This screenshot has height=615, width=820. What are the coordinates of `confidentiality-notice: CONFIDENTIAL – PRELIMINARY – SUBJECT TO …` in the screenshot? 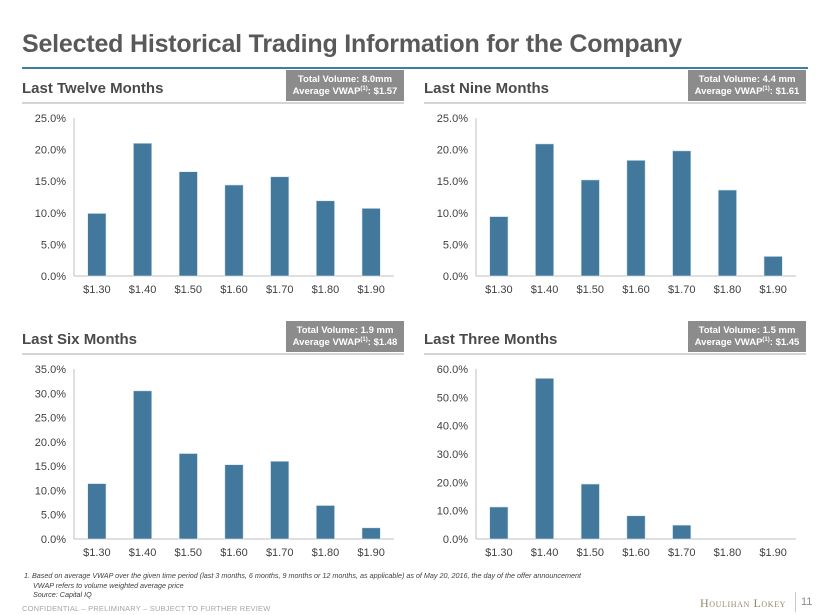 It's located at (146, 608).